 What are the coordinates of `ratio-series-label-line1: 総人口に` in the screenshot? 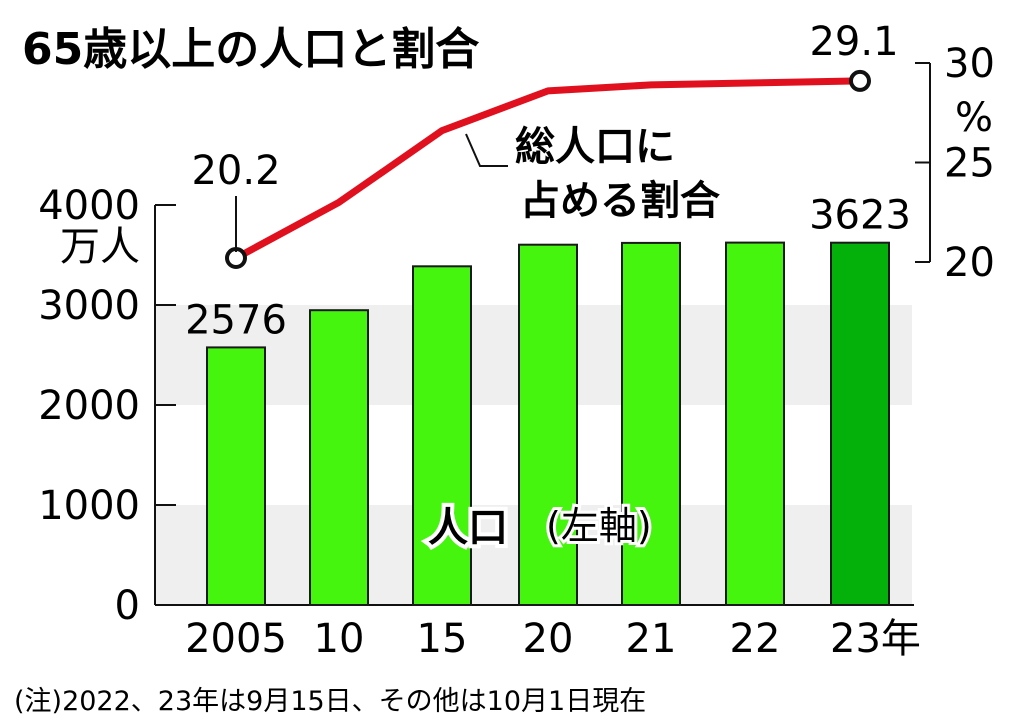 It's located at (595, 147).